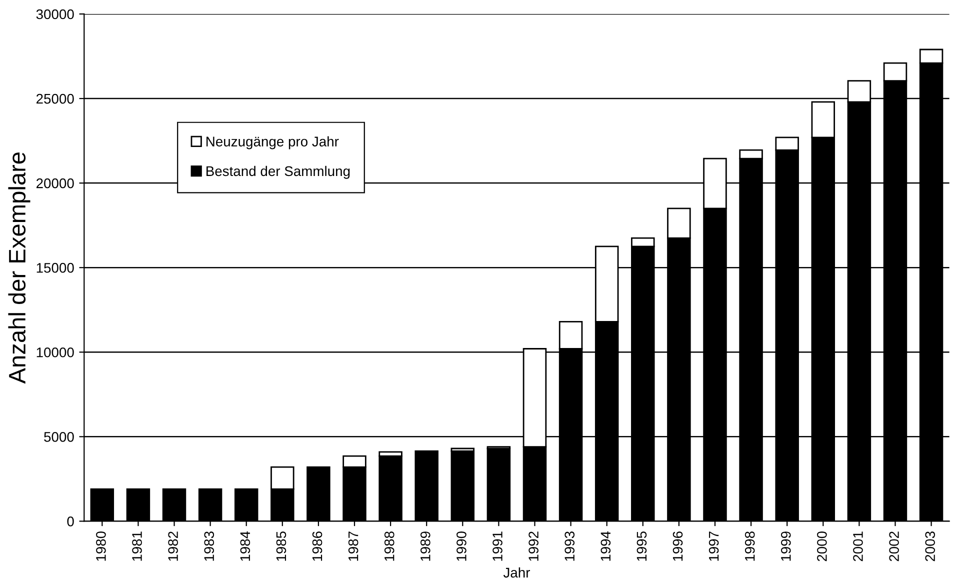 The height and width of the screenshot is (583, 956). I want to click on x-tick-label: 1995, so click(641, 546).